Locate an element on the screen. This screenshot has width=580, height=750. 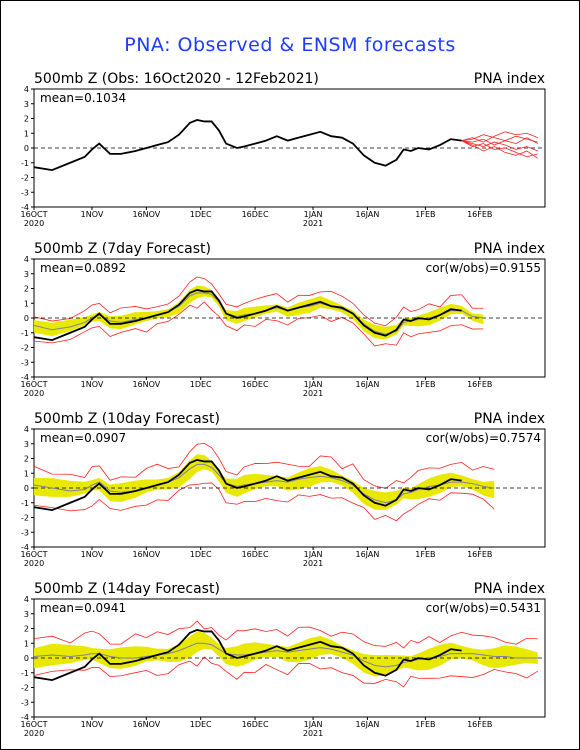
mean-label: mean=0.0892 is located at coordinates (83, 268).